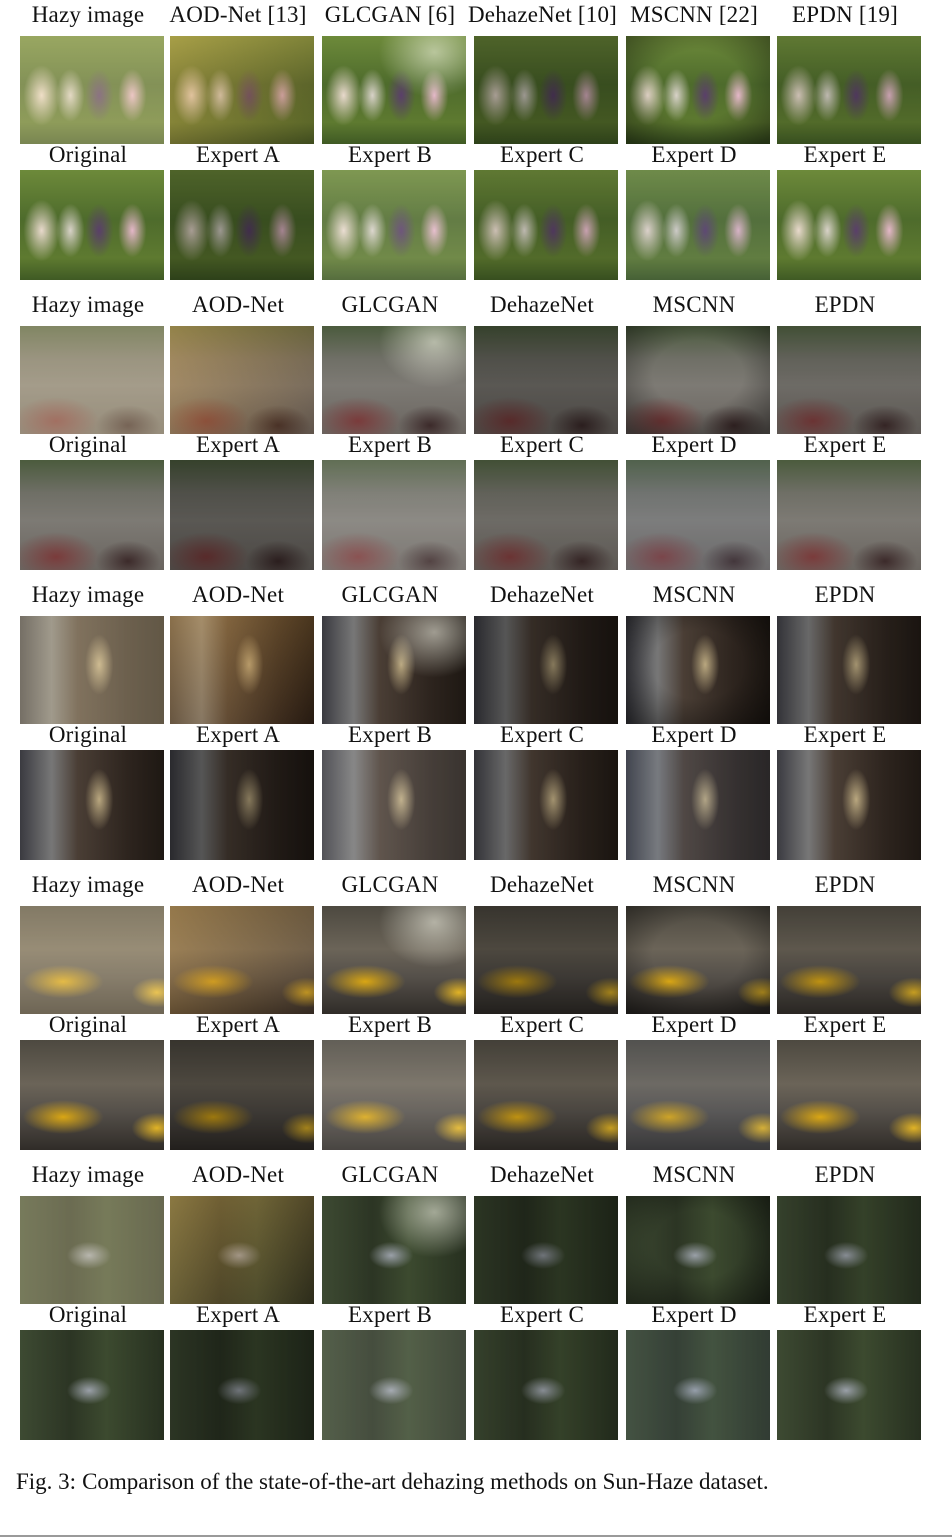  Describe the element at coordinates (542, 1174) in the screenshot. I see `image-label: DehazeNet` at that location.